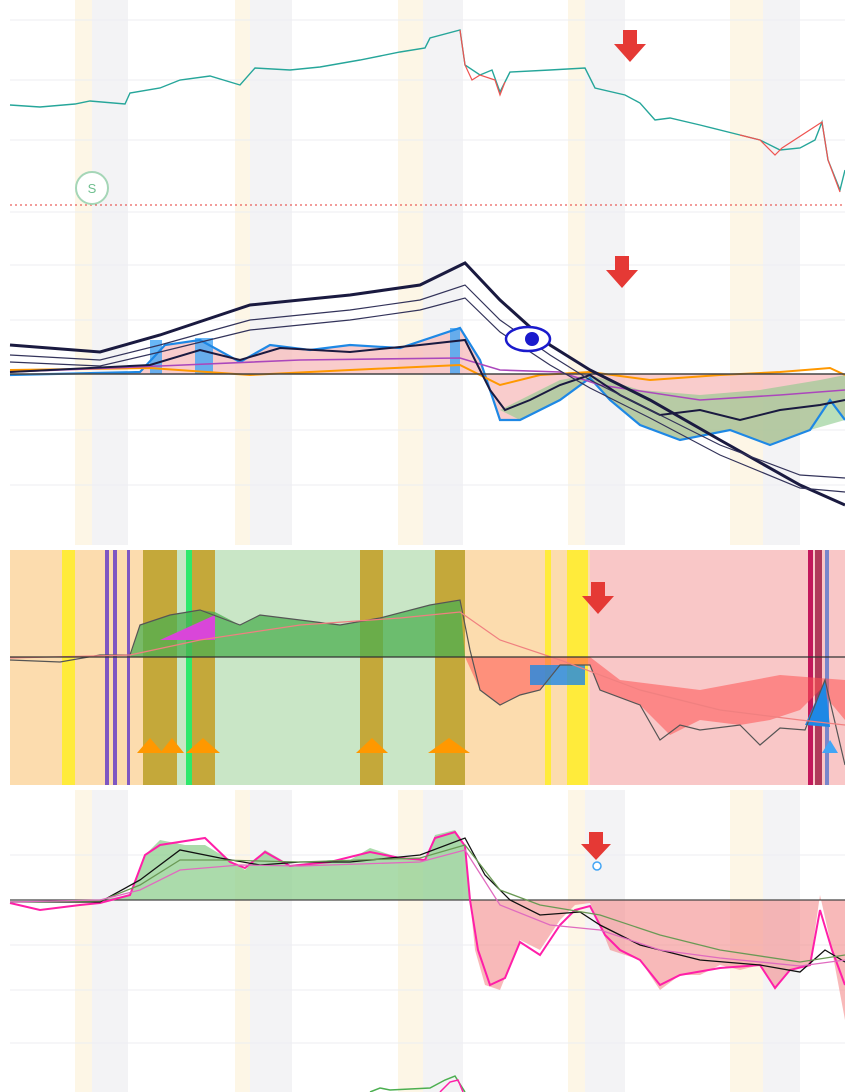 This screenshot has height=1092, width=845. I want to click on arrows, so click(613, 445).